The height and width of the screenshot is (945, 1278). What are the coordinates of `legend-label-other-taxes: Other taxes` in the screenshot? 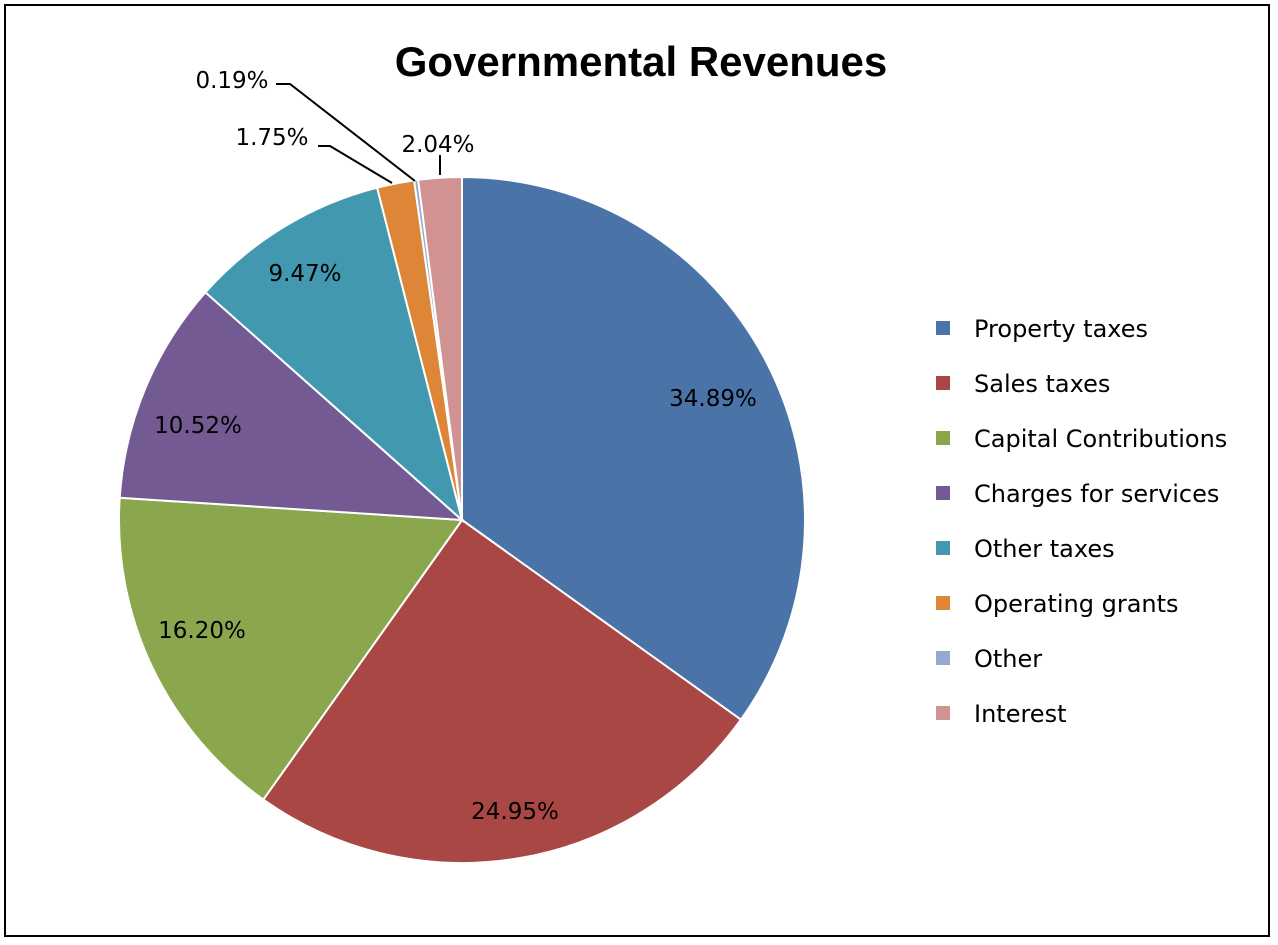 It's located at (1044, 549).